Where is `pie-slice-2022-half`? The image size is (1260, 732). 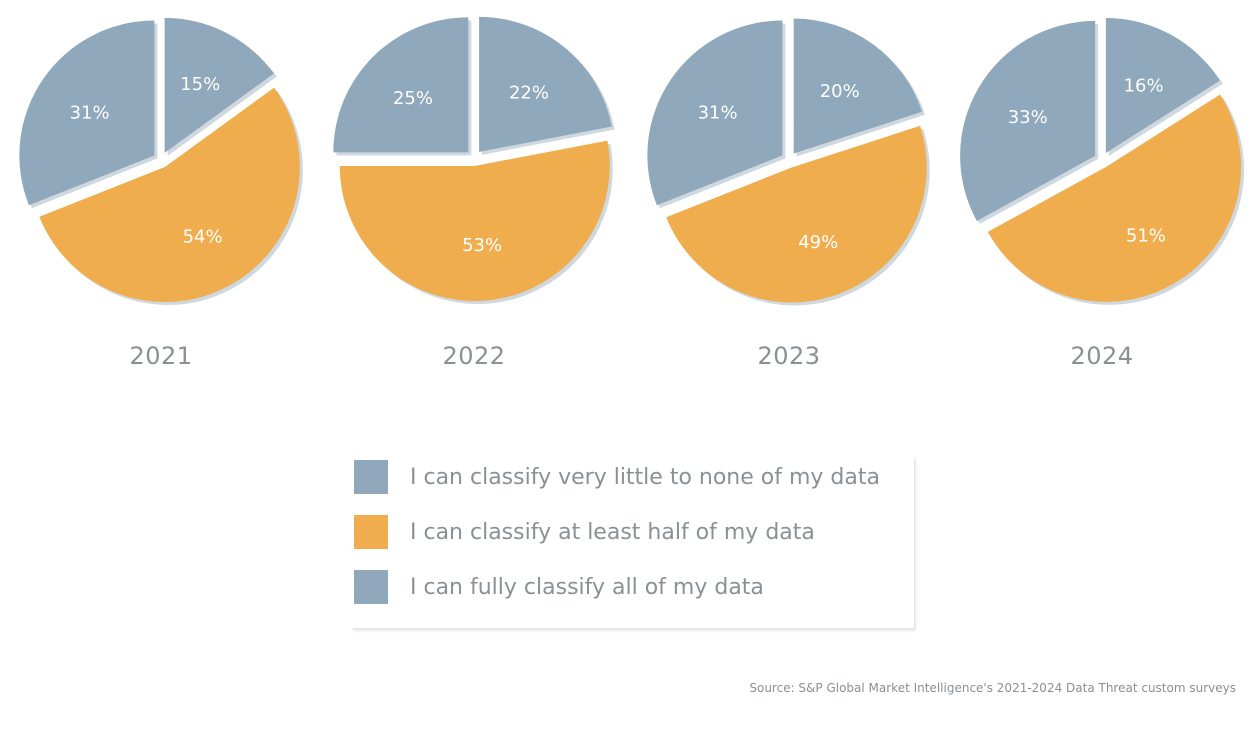 pie-slice-2022-half is located at coordinates (474, 220).